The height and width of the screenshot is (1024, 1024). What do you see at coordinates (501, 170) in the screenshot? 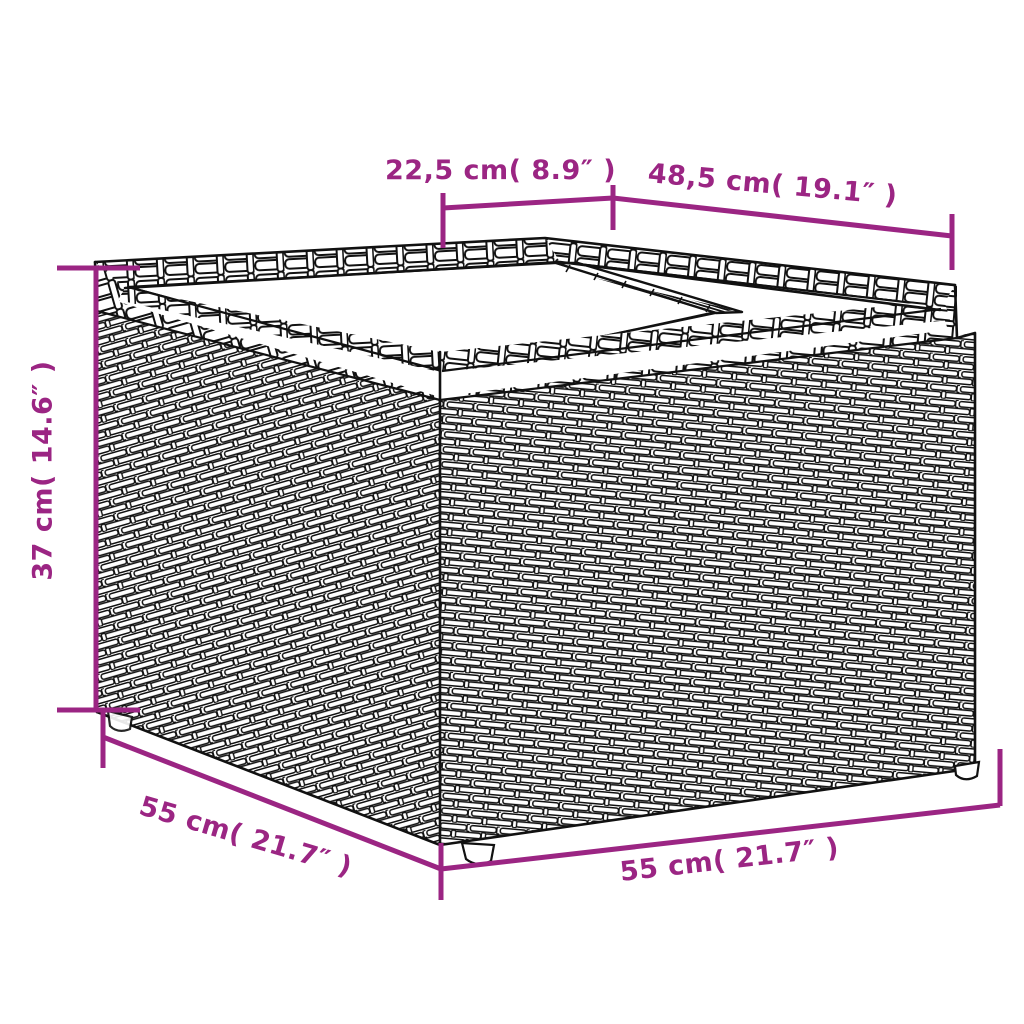
I see `dimension-label-top-left: 22,5 cm( 8.9″ )` at bounding box center [501, 170].